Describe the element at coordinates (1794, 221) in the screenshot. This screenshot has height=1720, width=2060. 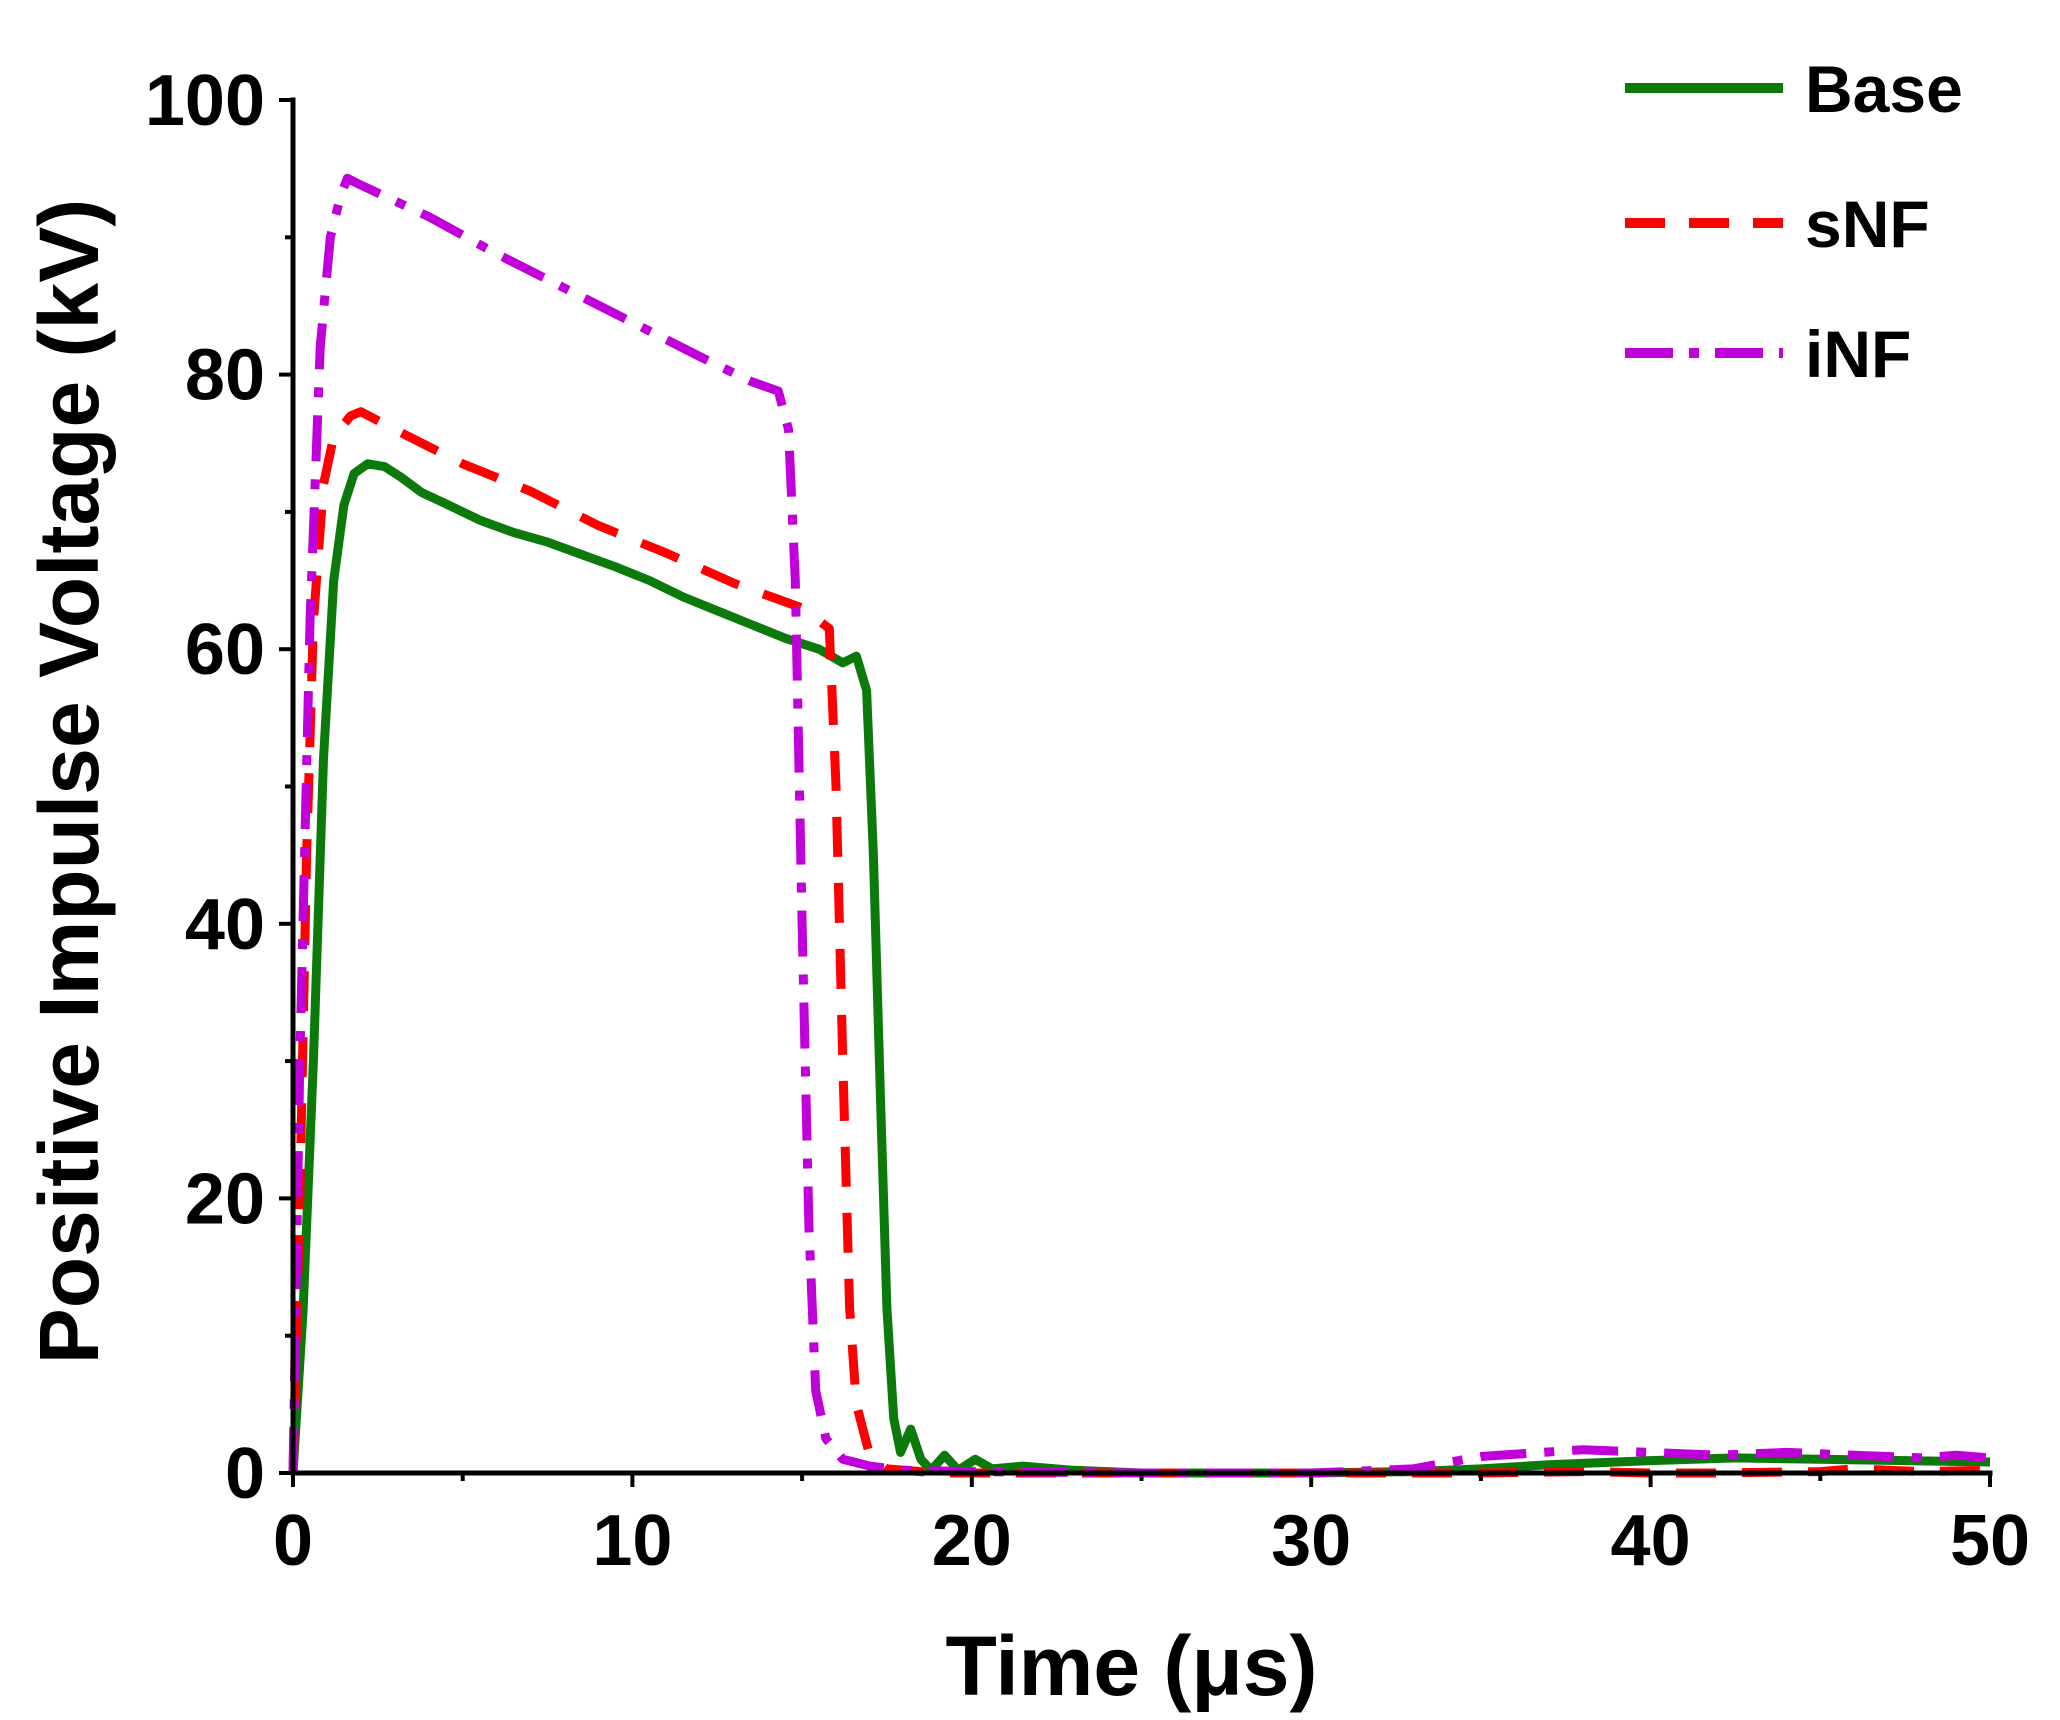
I see `legend: Base sNF iNF` at that location.